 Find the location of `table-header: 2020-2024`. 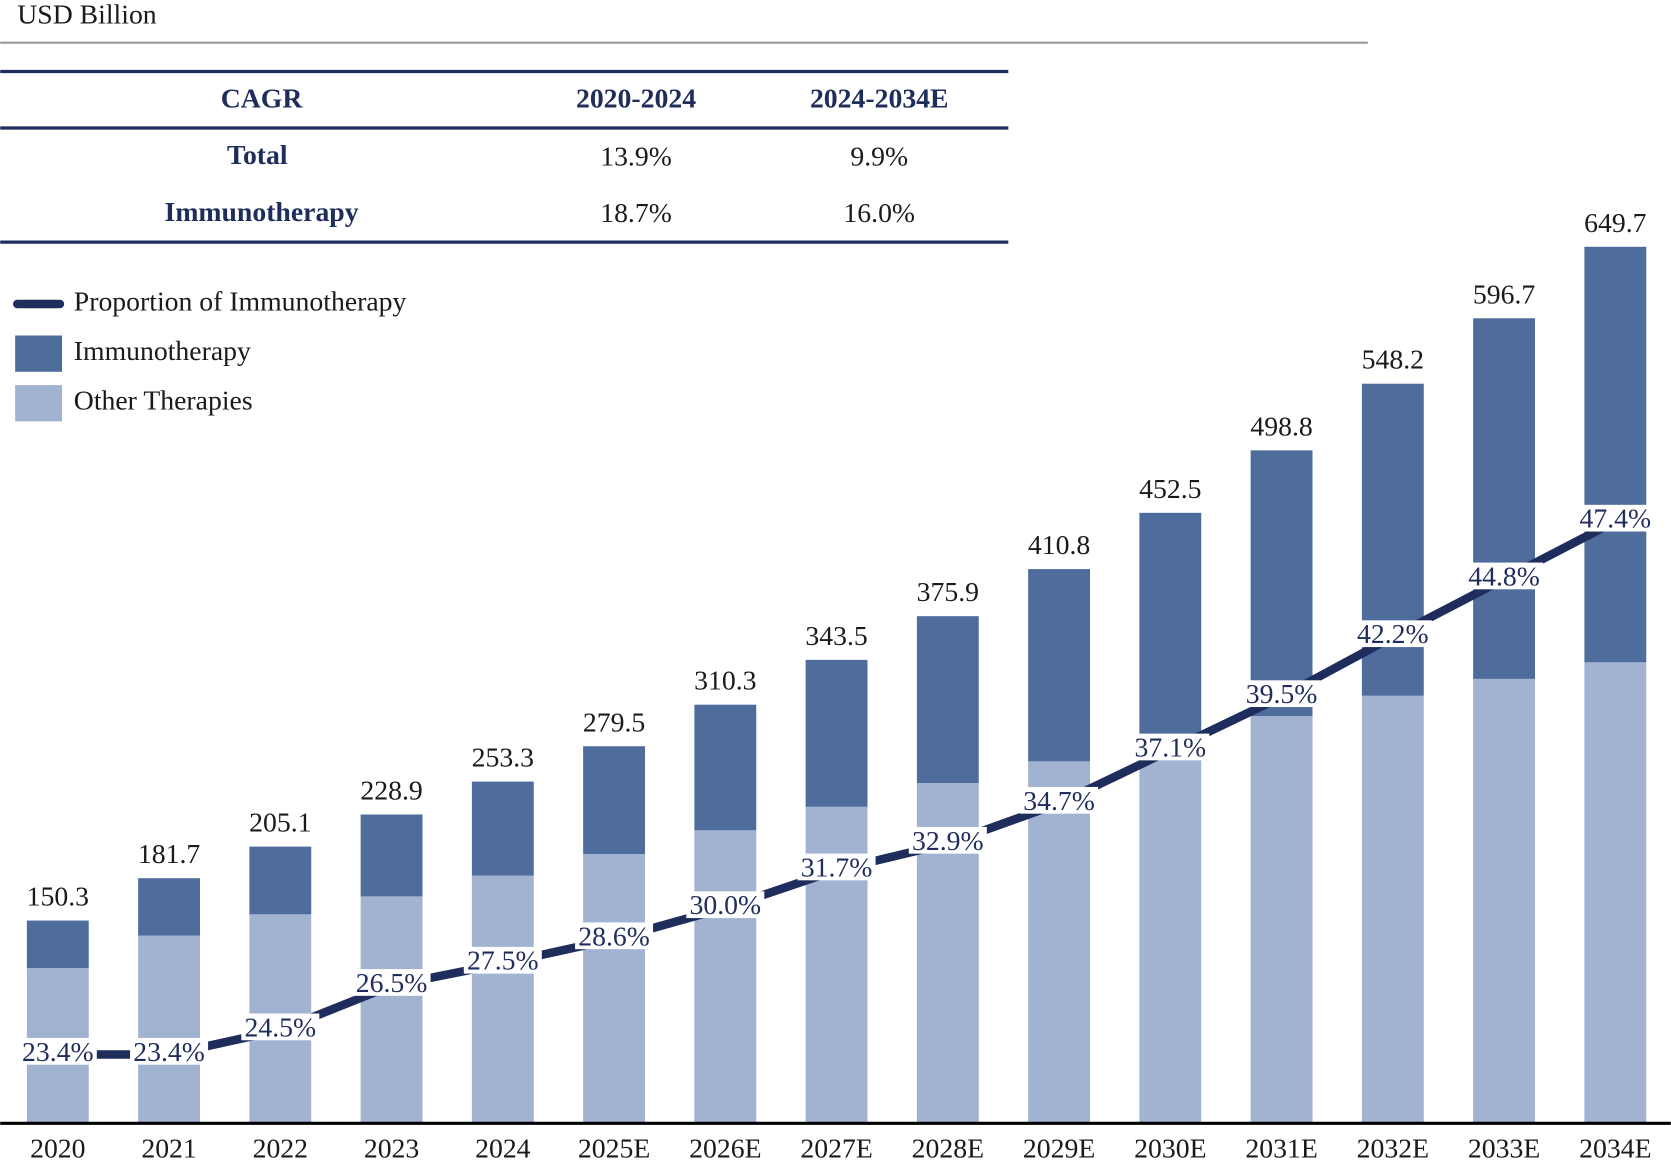

table-header: 2020-2024 is located at coordinates (636, 98).